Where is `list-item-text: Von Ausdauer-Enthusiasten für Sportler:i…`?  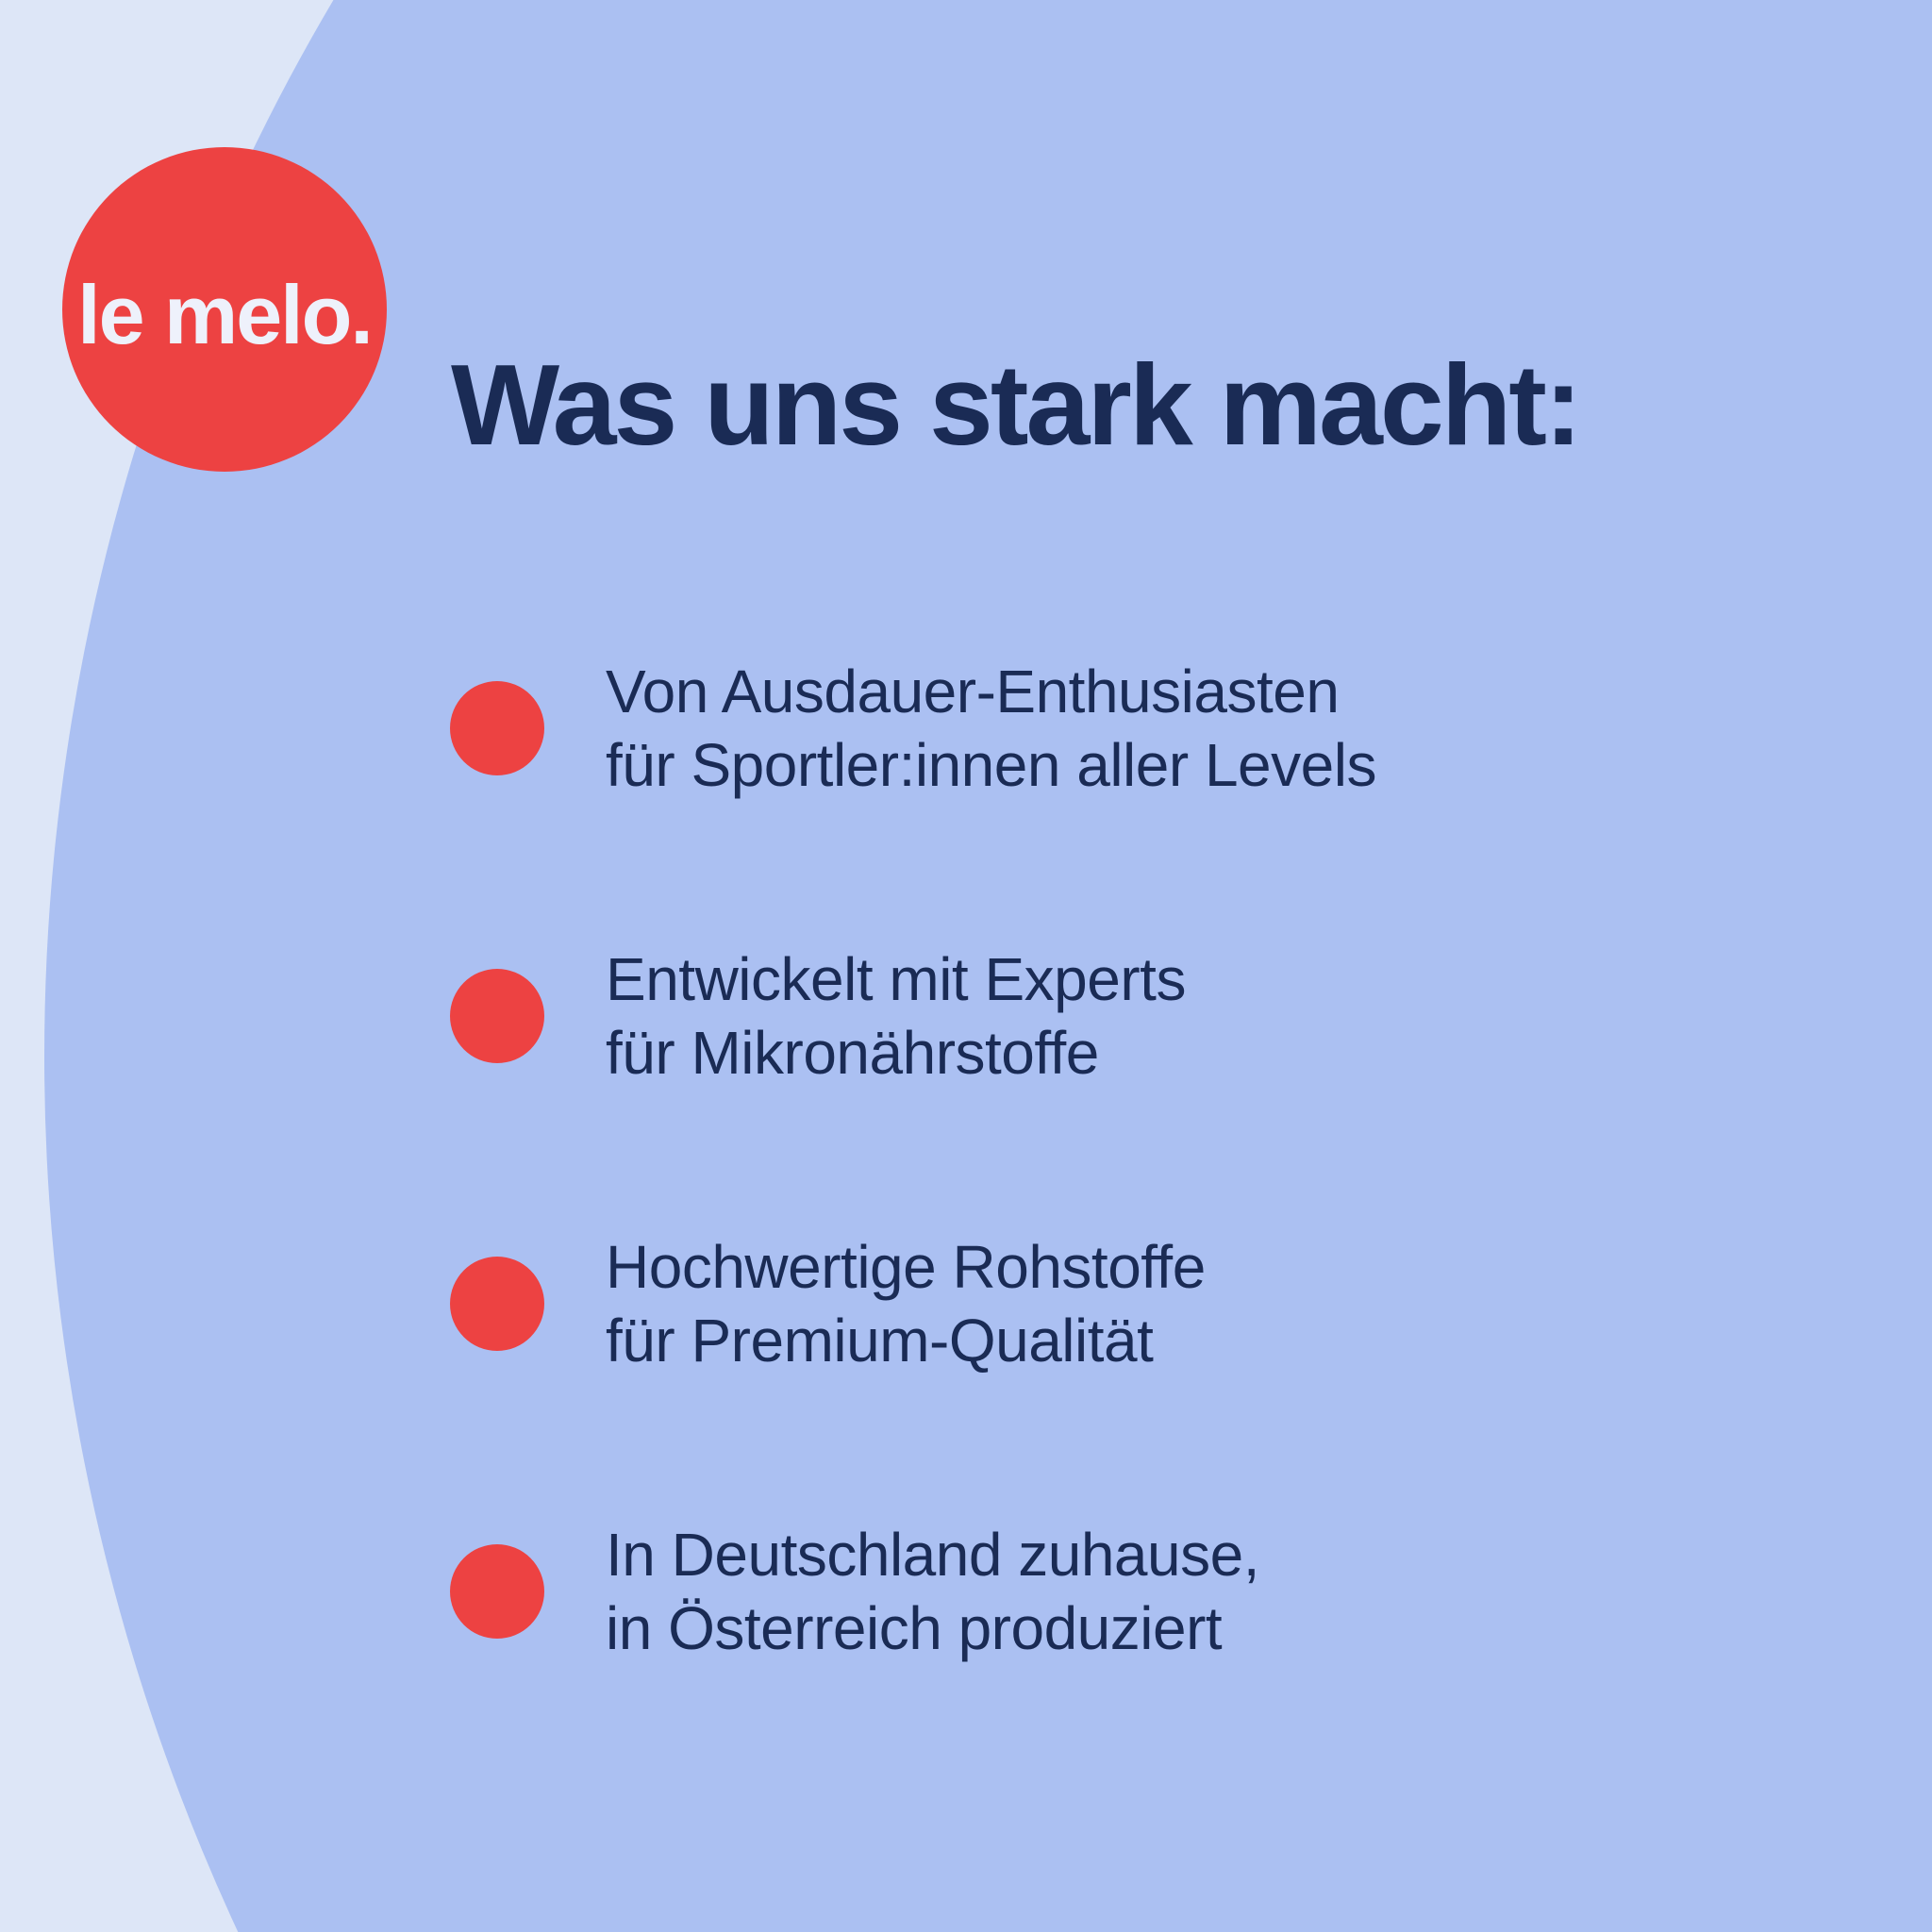 list-item-text: Von Ausdauer-Enthusiasten für Sportler:i… is located at coordinates (991, 729).